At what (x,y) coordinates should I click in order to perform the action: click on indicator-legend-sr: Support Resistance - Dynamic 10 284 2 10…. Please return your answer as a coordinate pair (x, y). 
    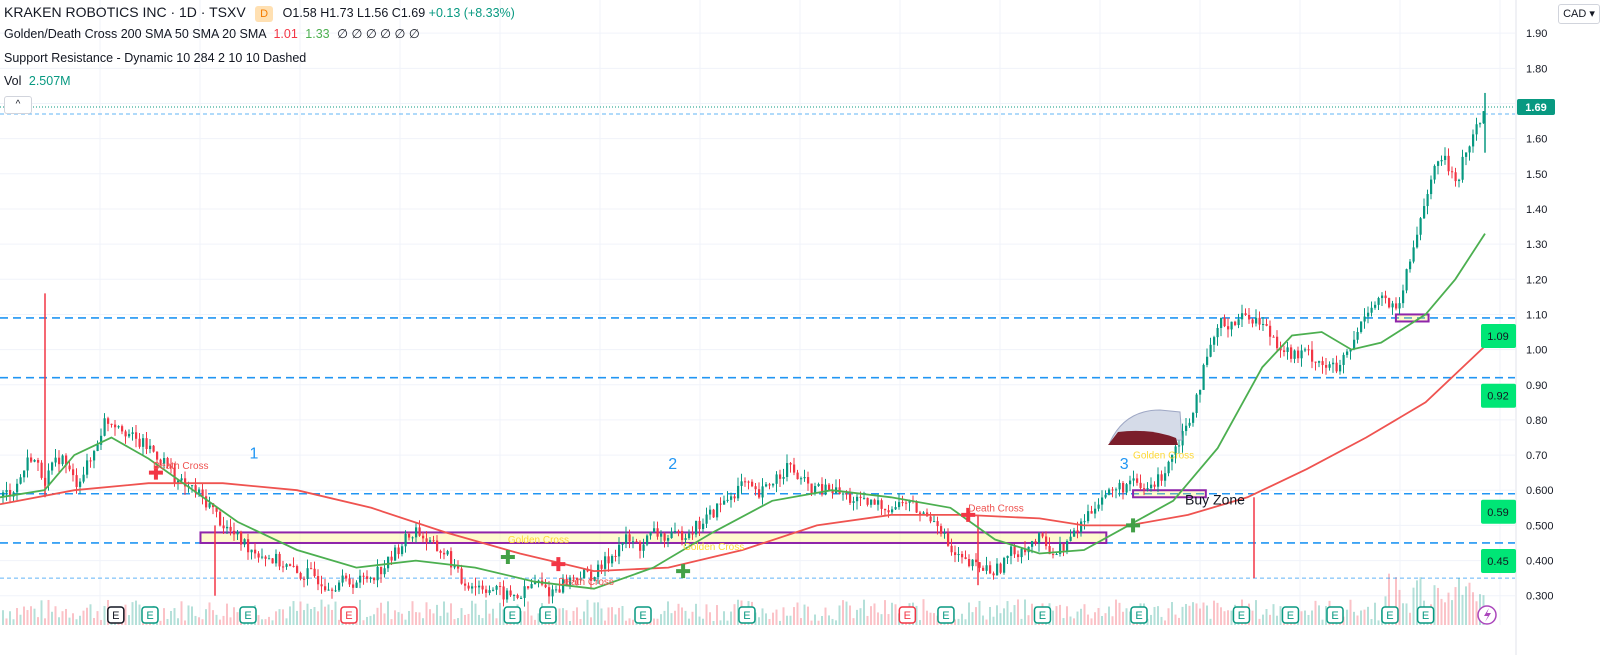
    Looking at the image, I should click on (155, 58).